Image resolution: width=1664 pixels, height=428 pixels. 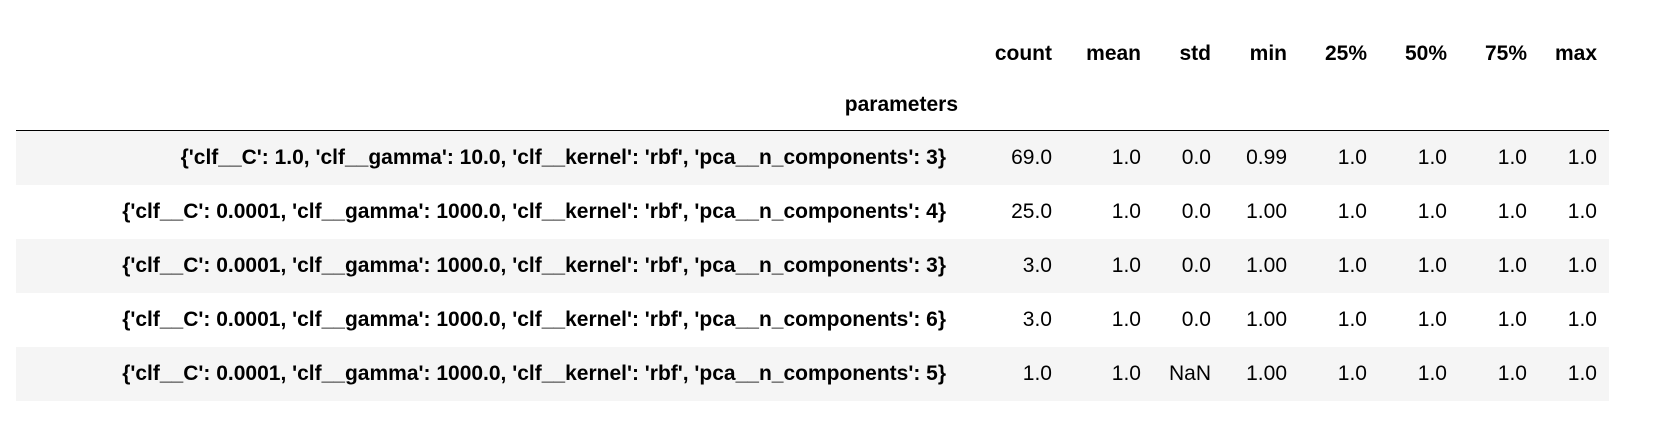 What do you see at coordinates (1031, 157) in the screenshot?
I see `cell-count: 69.0` at bounding box center [1031, 157].